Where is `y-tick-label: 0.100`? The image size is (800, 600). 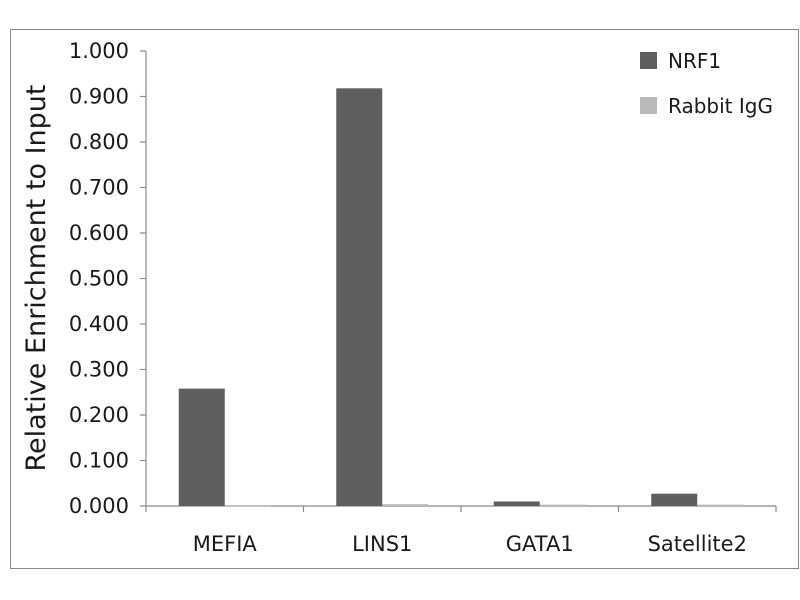
y-tick-label: 0.100 is located at coordinates (99, 461).